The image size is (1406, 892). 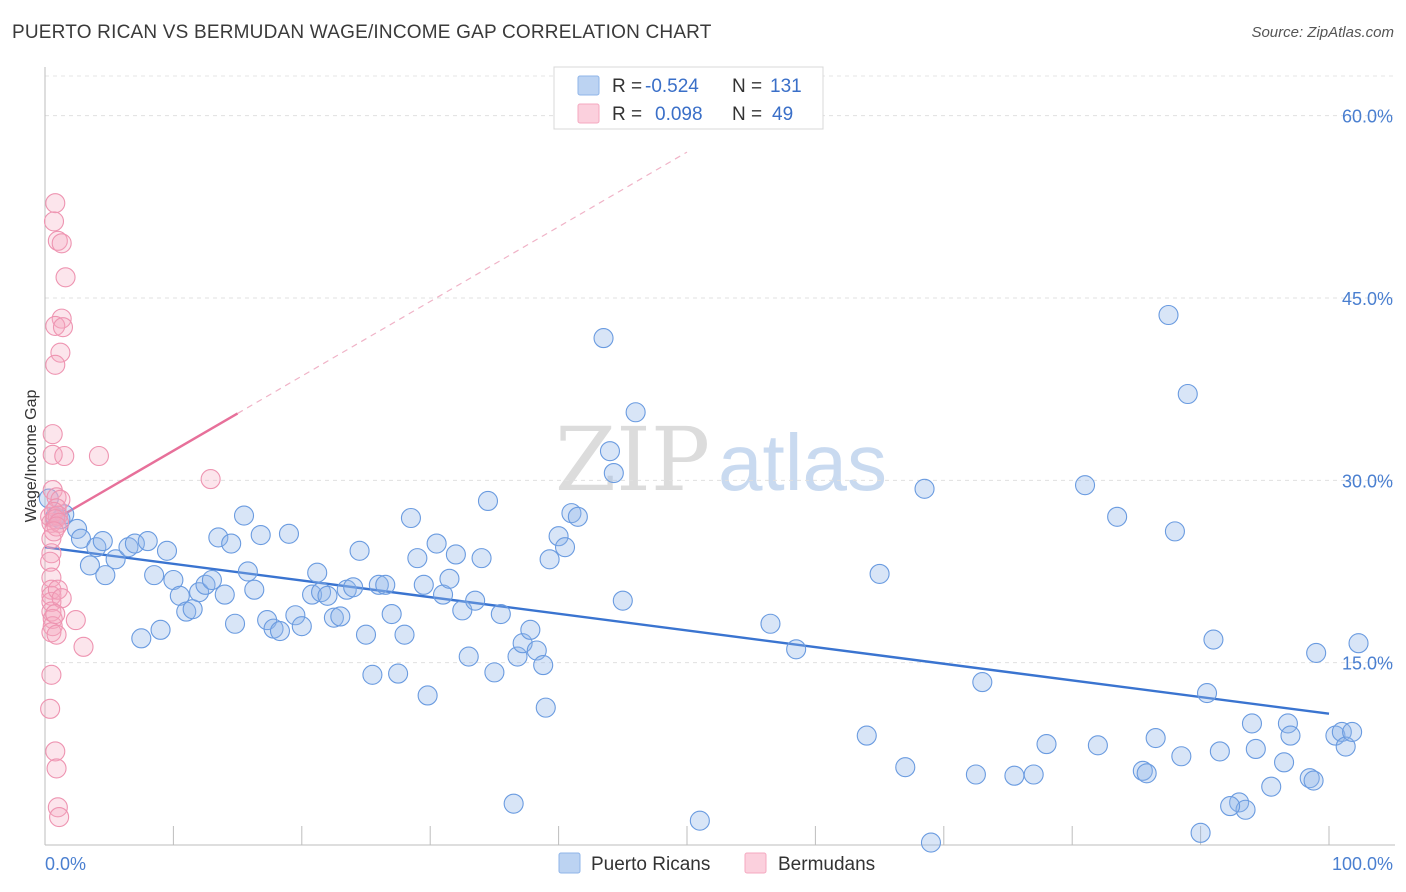 What do you see at coordinates (627, 114) in the screenshot?
I see `legend-r-label-2: R =` at bounding box center [627, 114].